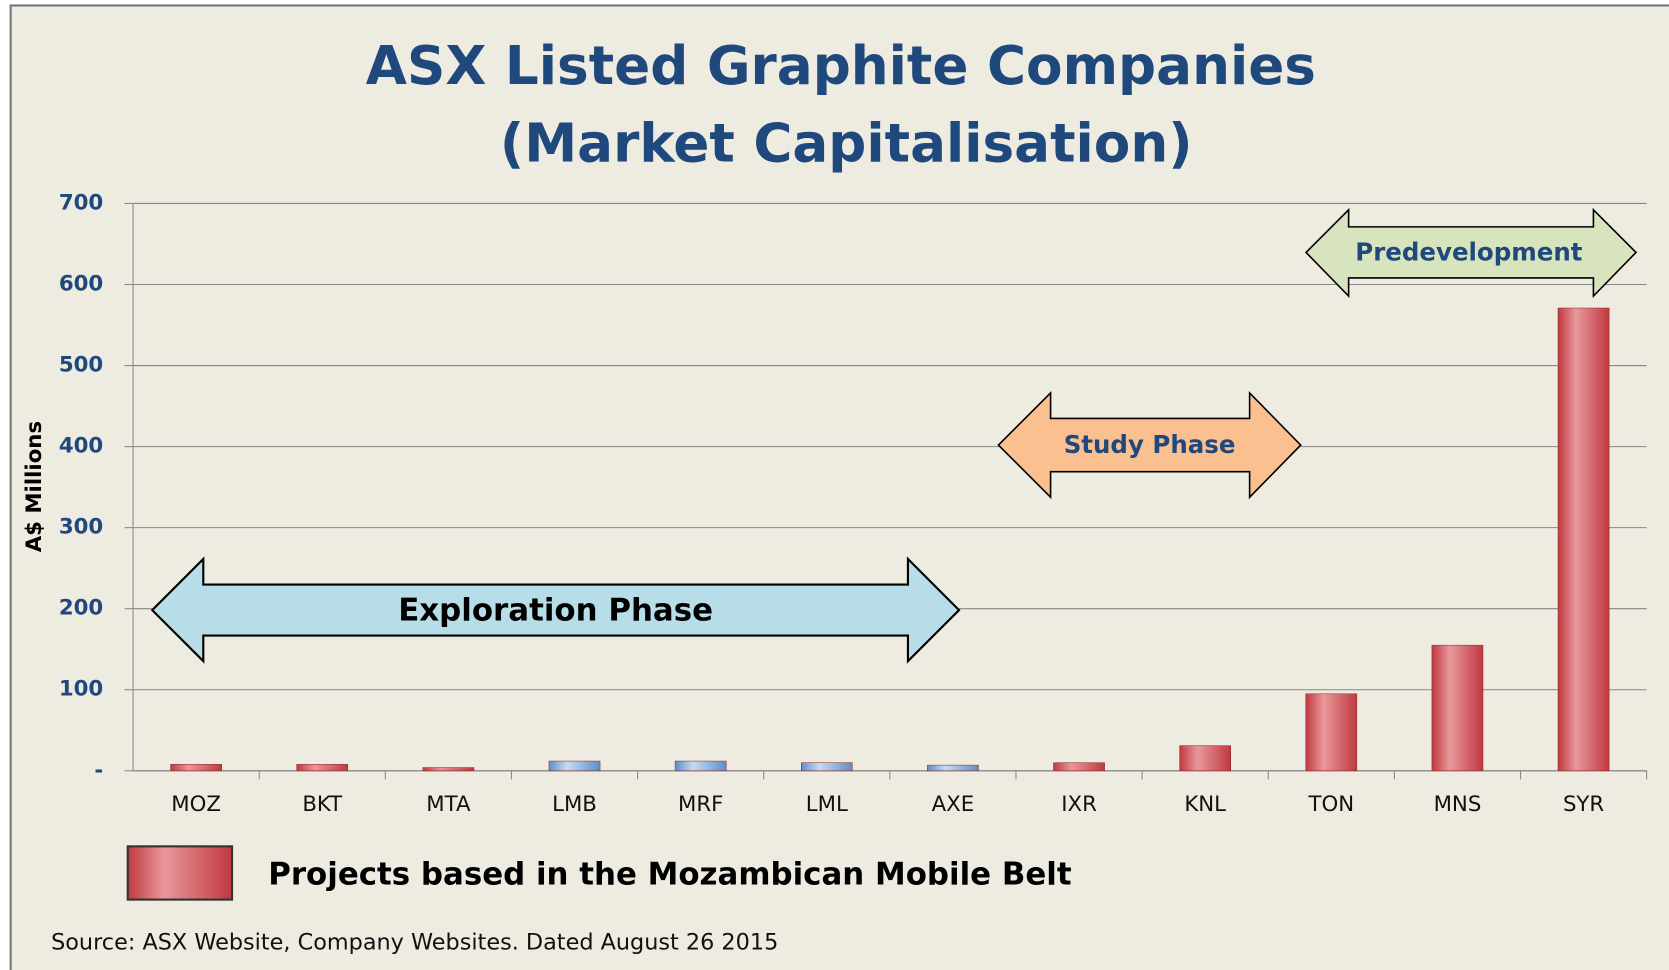 This screenshot has height=970, width=1669. Describe the element at coordinates (81, 284) in the screenshot. I see `y-tick-label: 600` at that location.